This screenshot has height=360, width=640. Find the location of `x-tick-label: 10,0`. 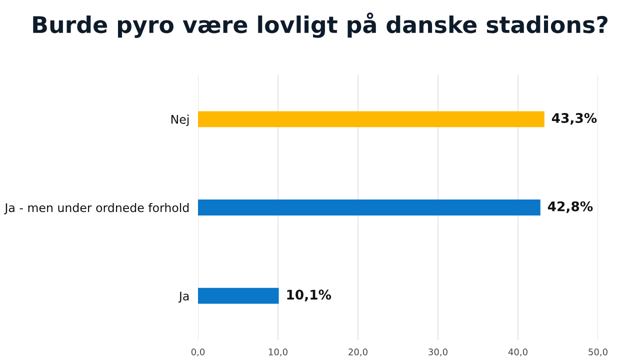

x-tick-label: 10,0 is located at coordinates (278, 352).